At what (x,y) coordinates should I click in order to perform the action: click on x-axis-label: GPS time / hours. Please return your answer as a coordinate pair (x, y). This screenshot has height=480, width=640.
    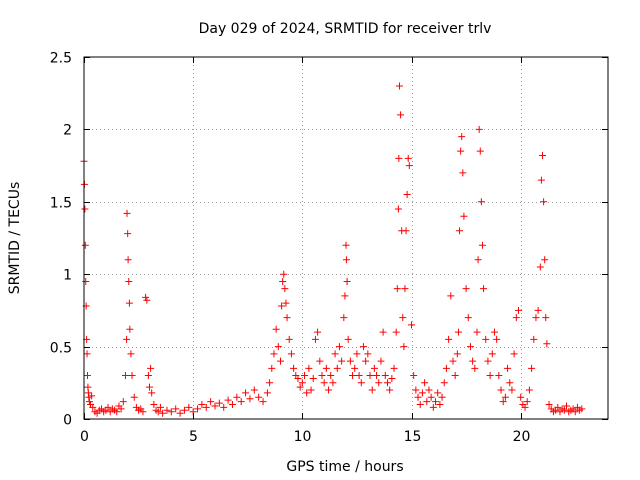
    Looking at the image, I should click on (344, 467).